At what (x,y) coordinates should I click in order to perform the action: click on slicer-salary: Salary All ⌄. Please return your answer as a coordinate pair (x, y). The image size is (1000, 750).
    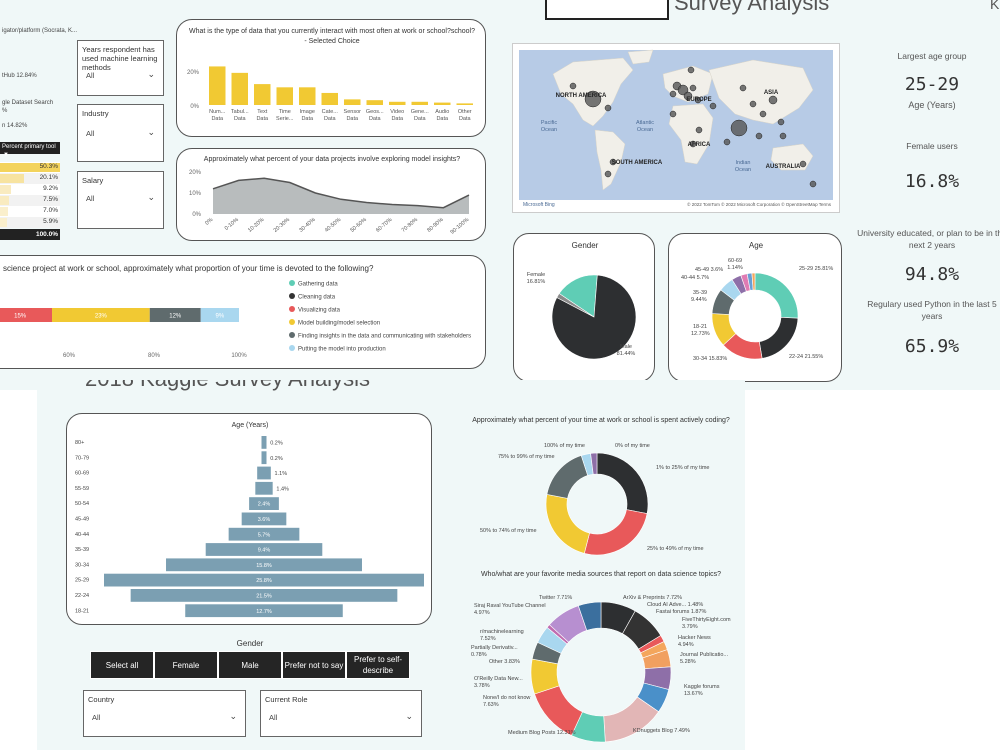
    Looking at the image, I should click on (120, 200).